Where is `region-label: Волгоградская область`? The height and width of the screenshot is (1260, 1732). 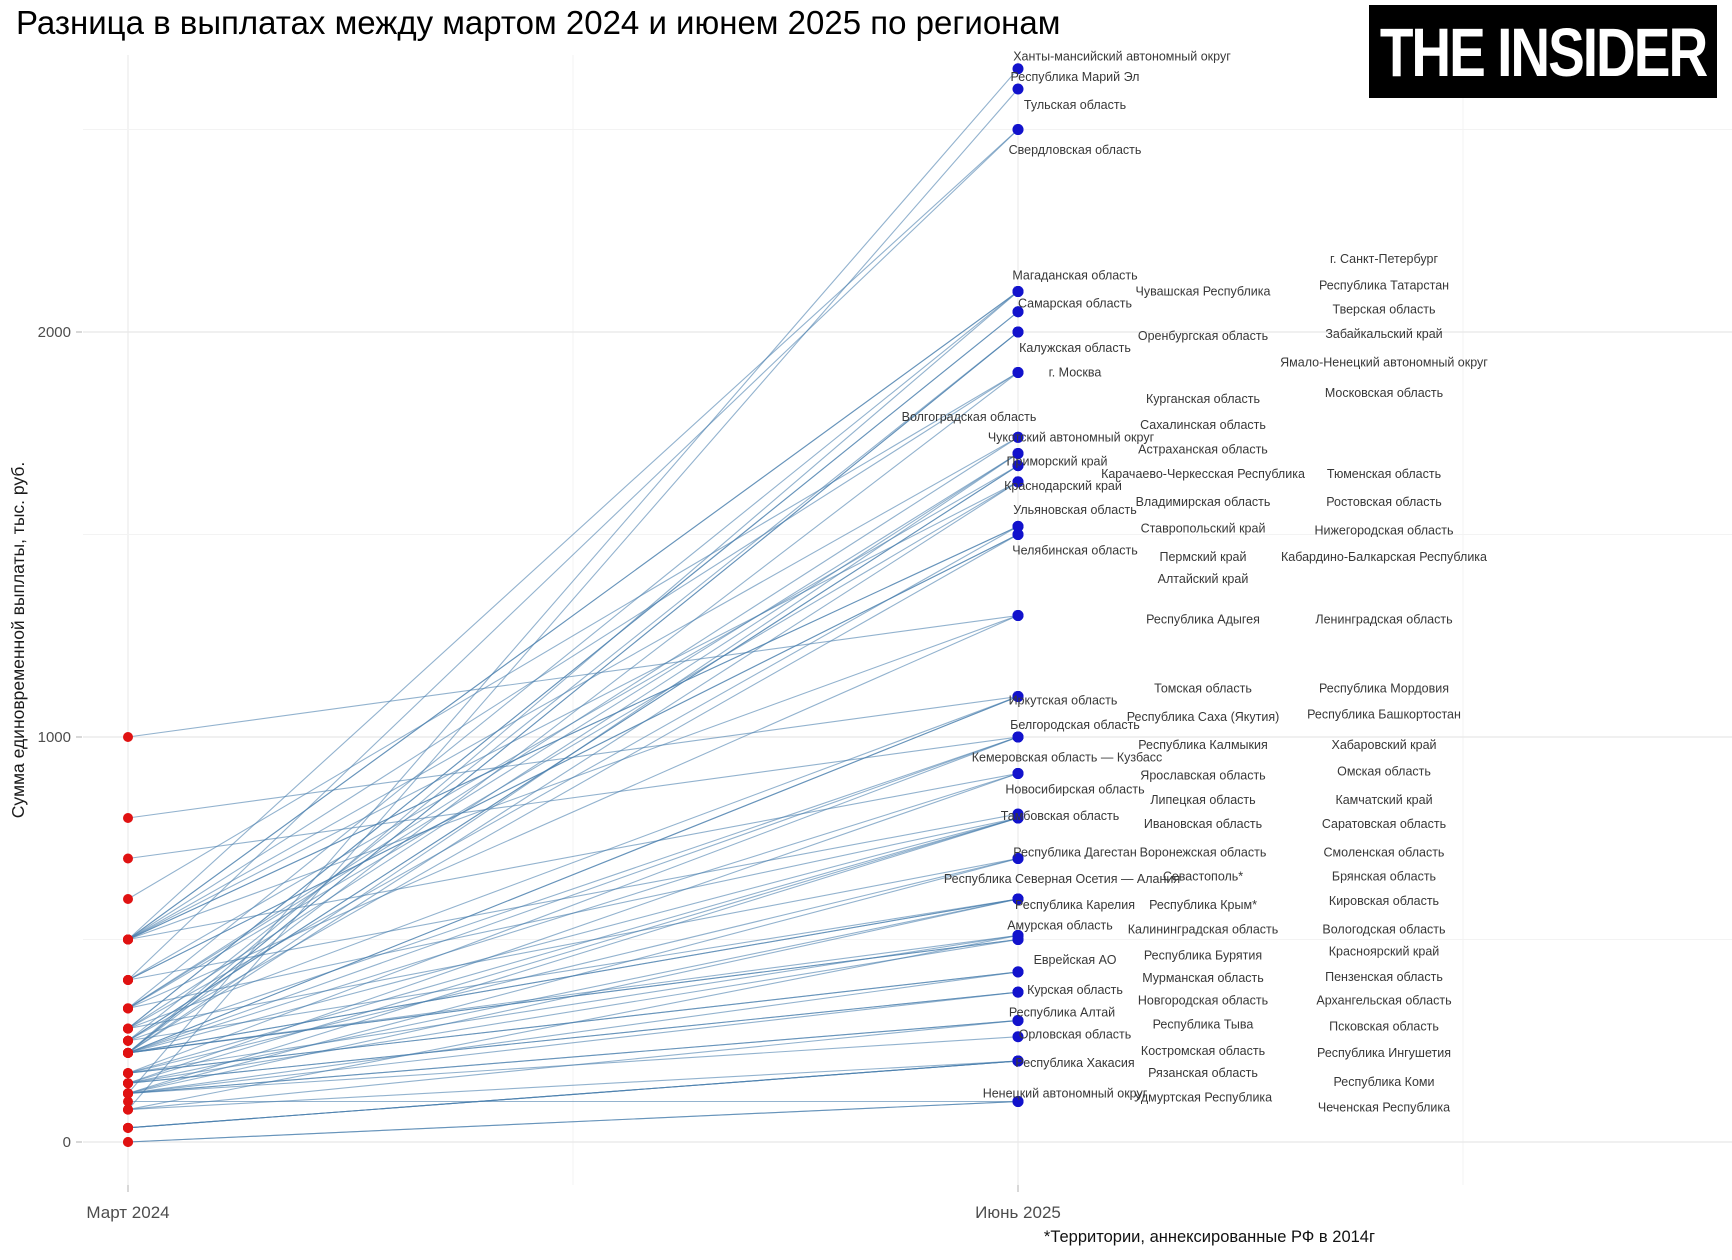 region-label: Волгоградская область is located at coordinates (969, 417).